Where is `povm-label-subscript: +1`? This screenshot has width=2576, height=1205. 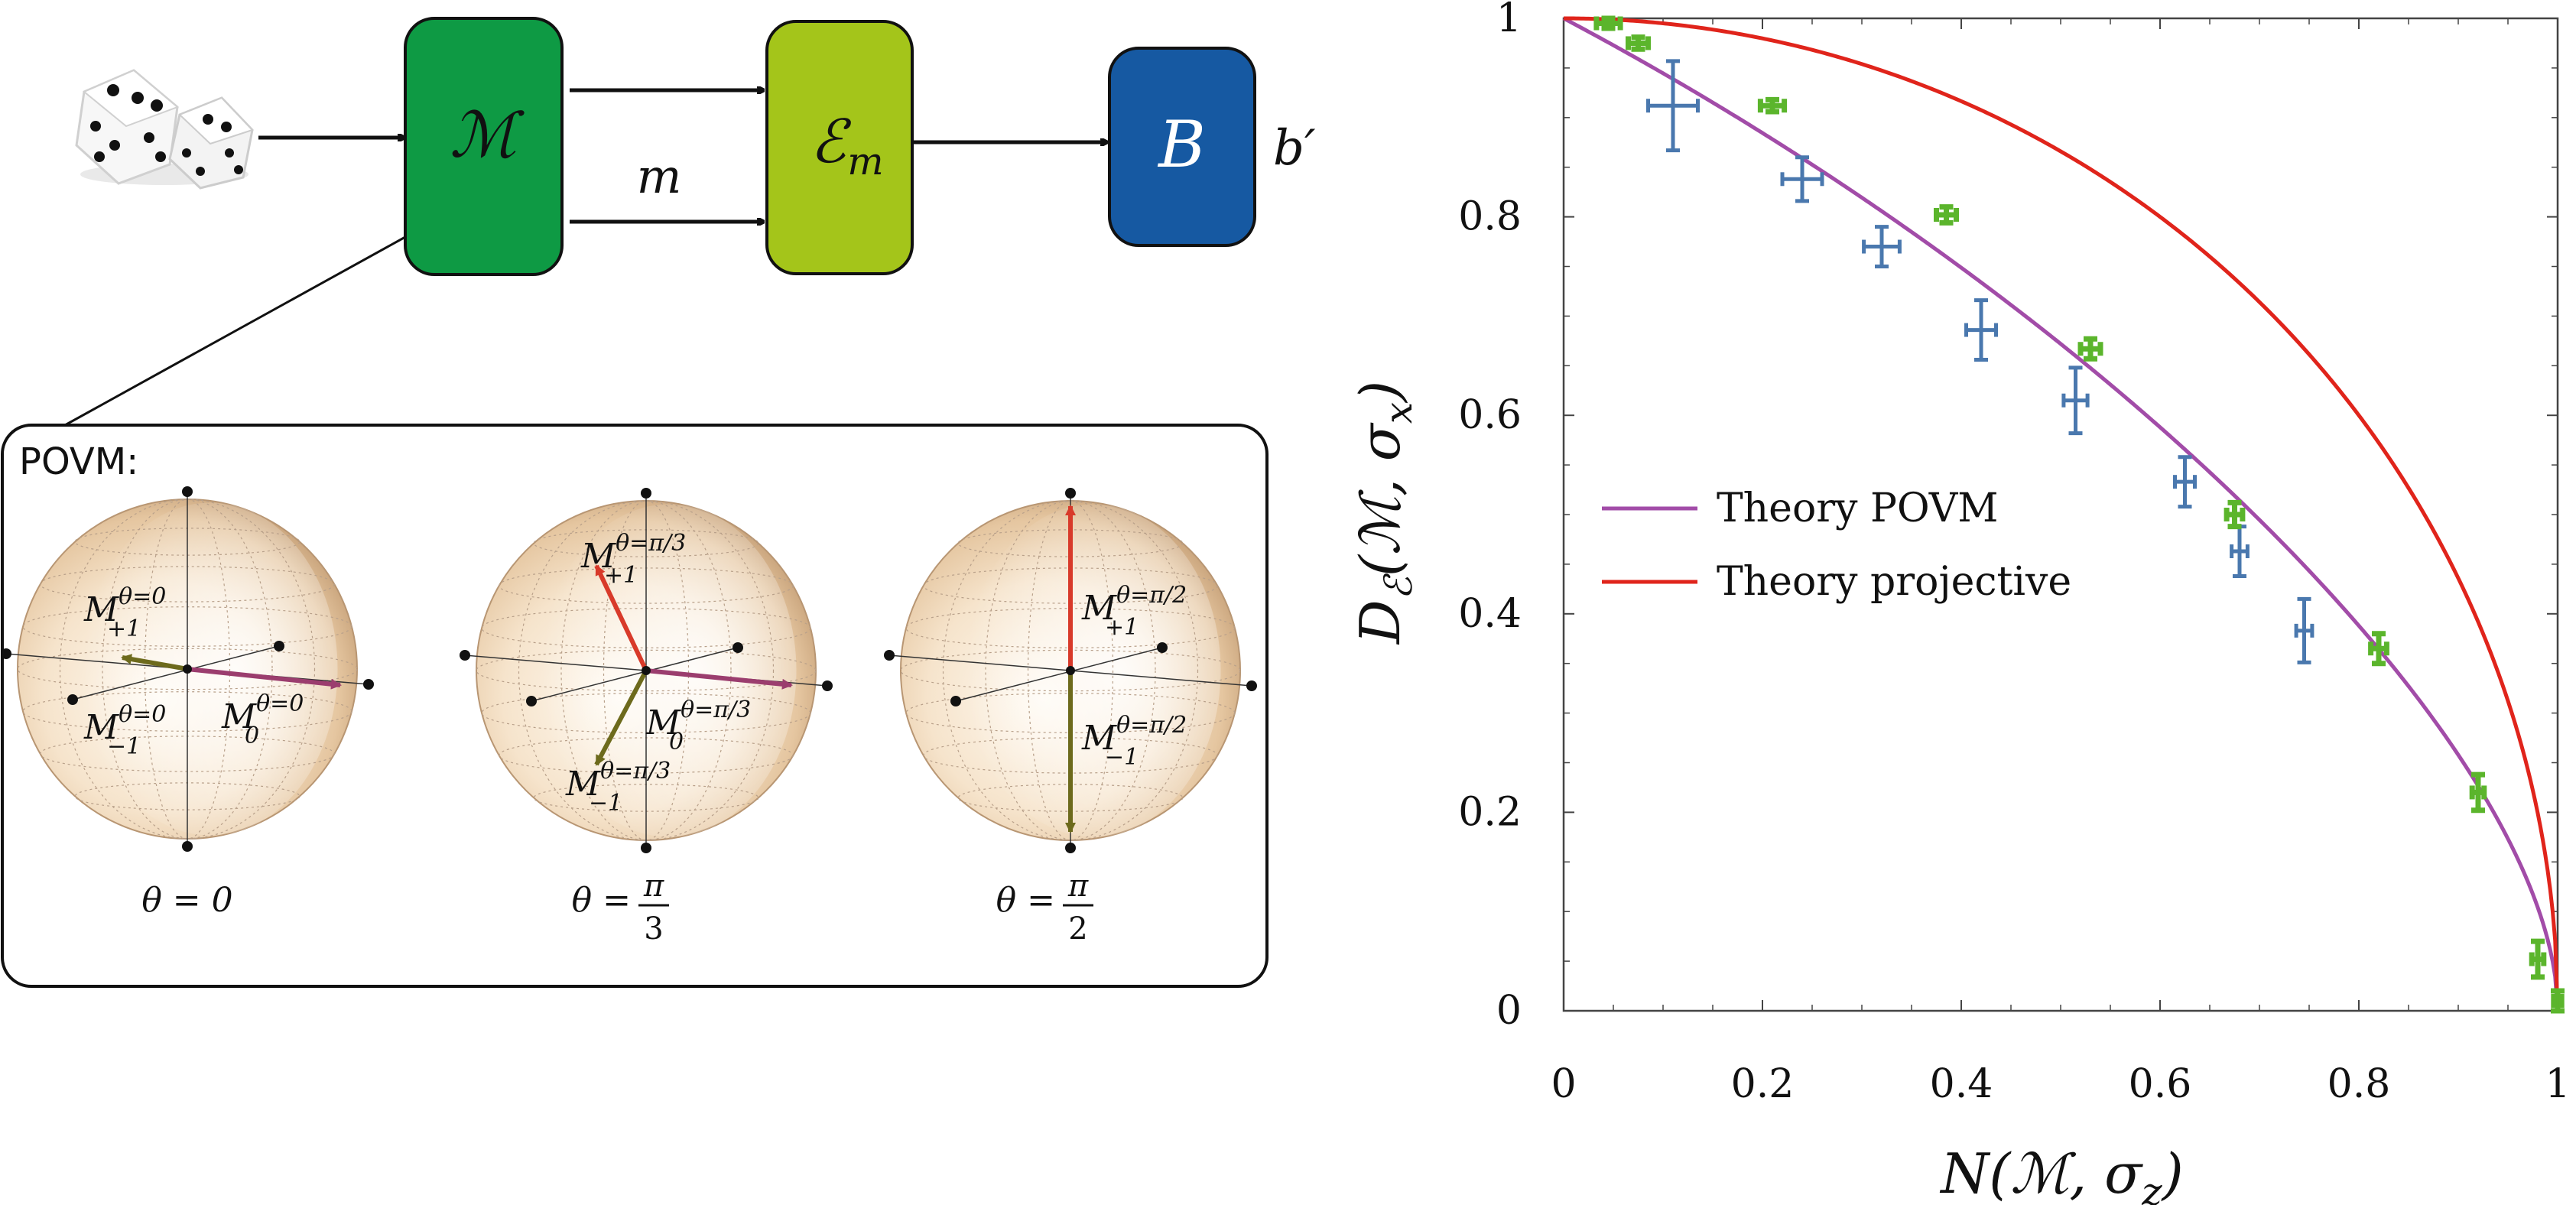 povm-label-subscript: +1 is located at coordinates (1122, 627).